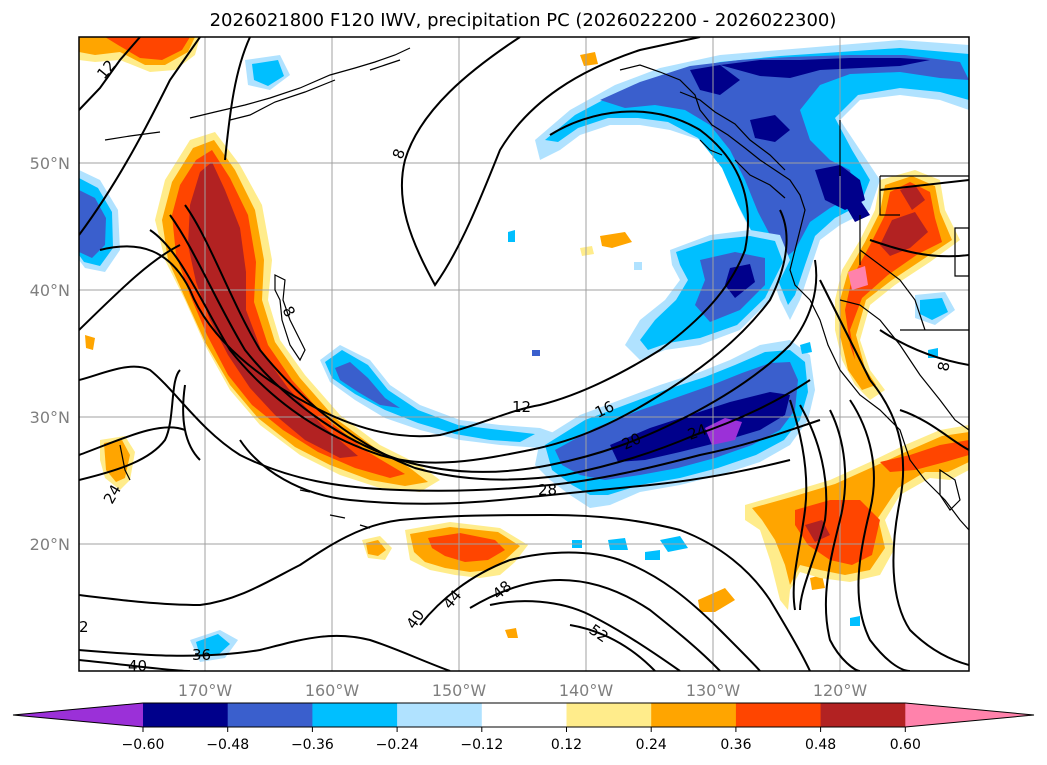  Describe the element at coordinates (50, 417) in the screenshot. I see `lat-label: 30°N` at that location.